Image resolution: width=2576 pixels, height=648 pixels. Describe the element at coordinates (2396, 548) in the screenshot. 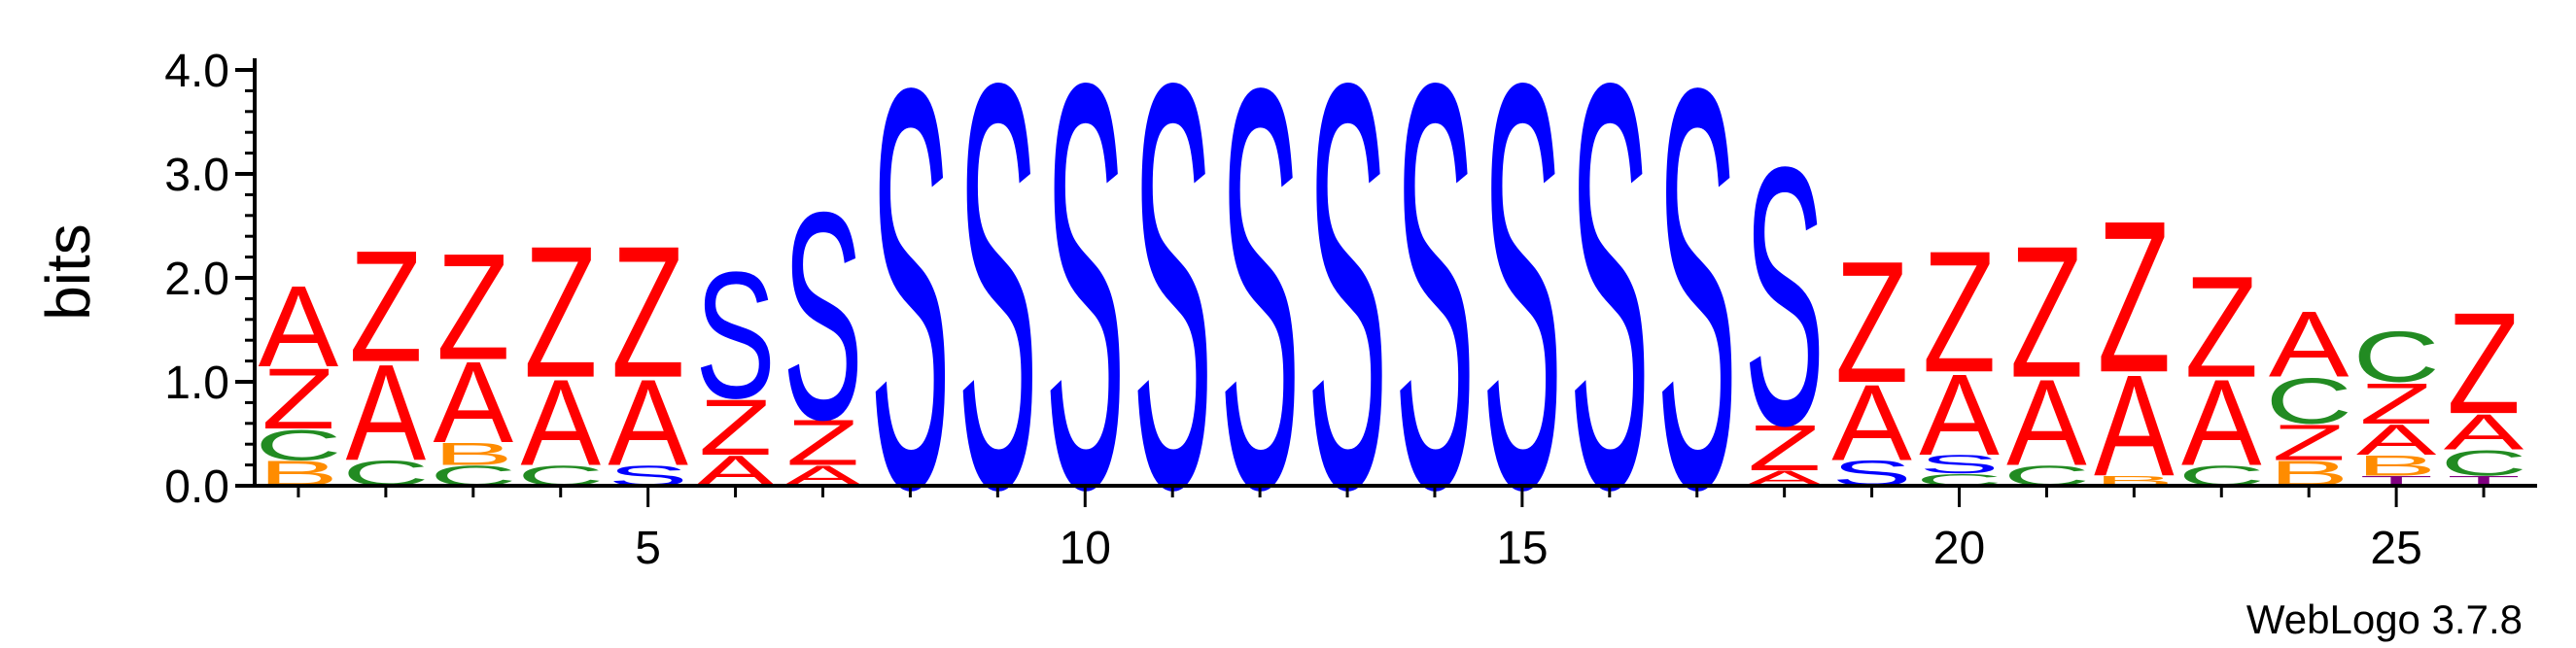

I see `x-tick-label: 25` at that location.